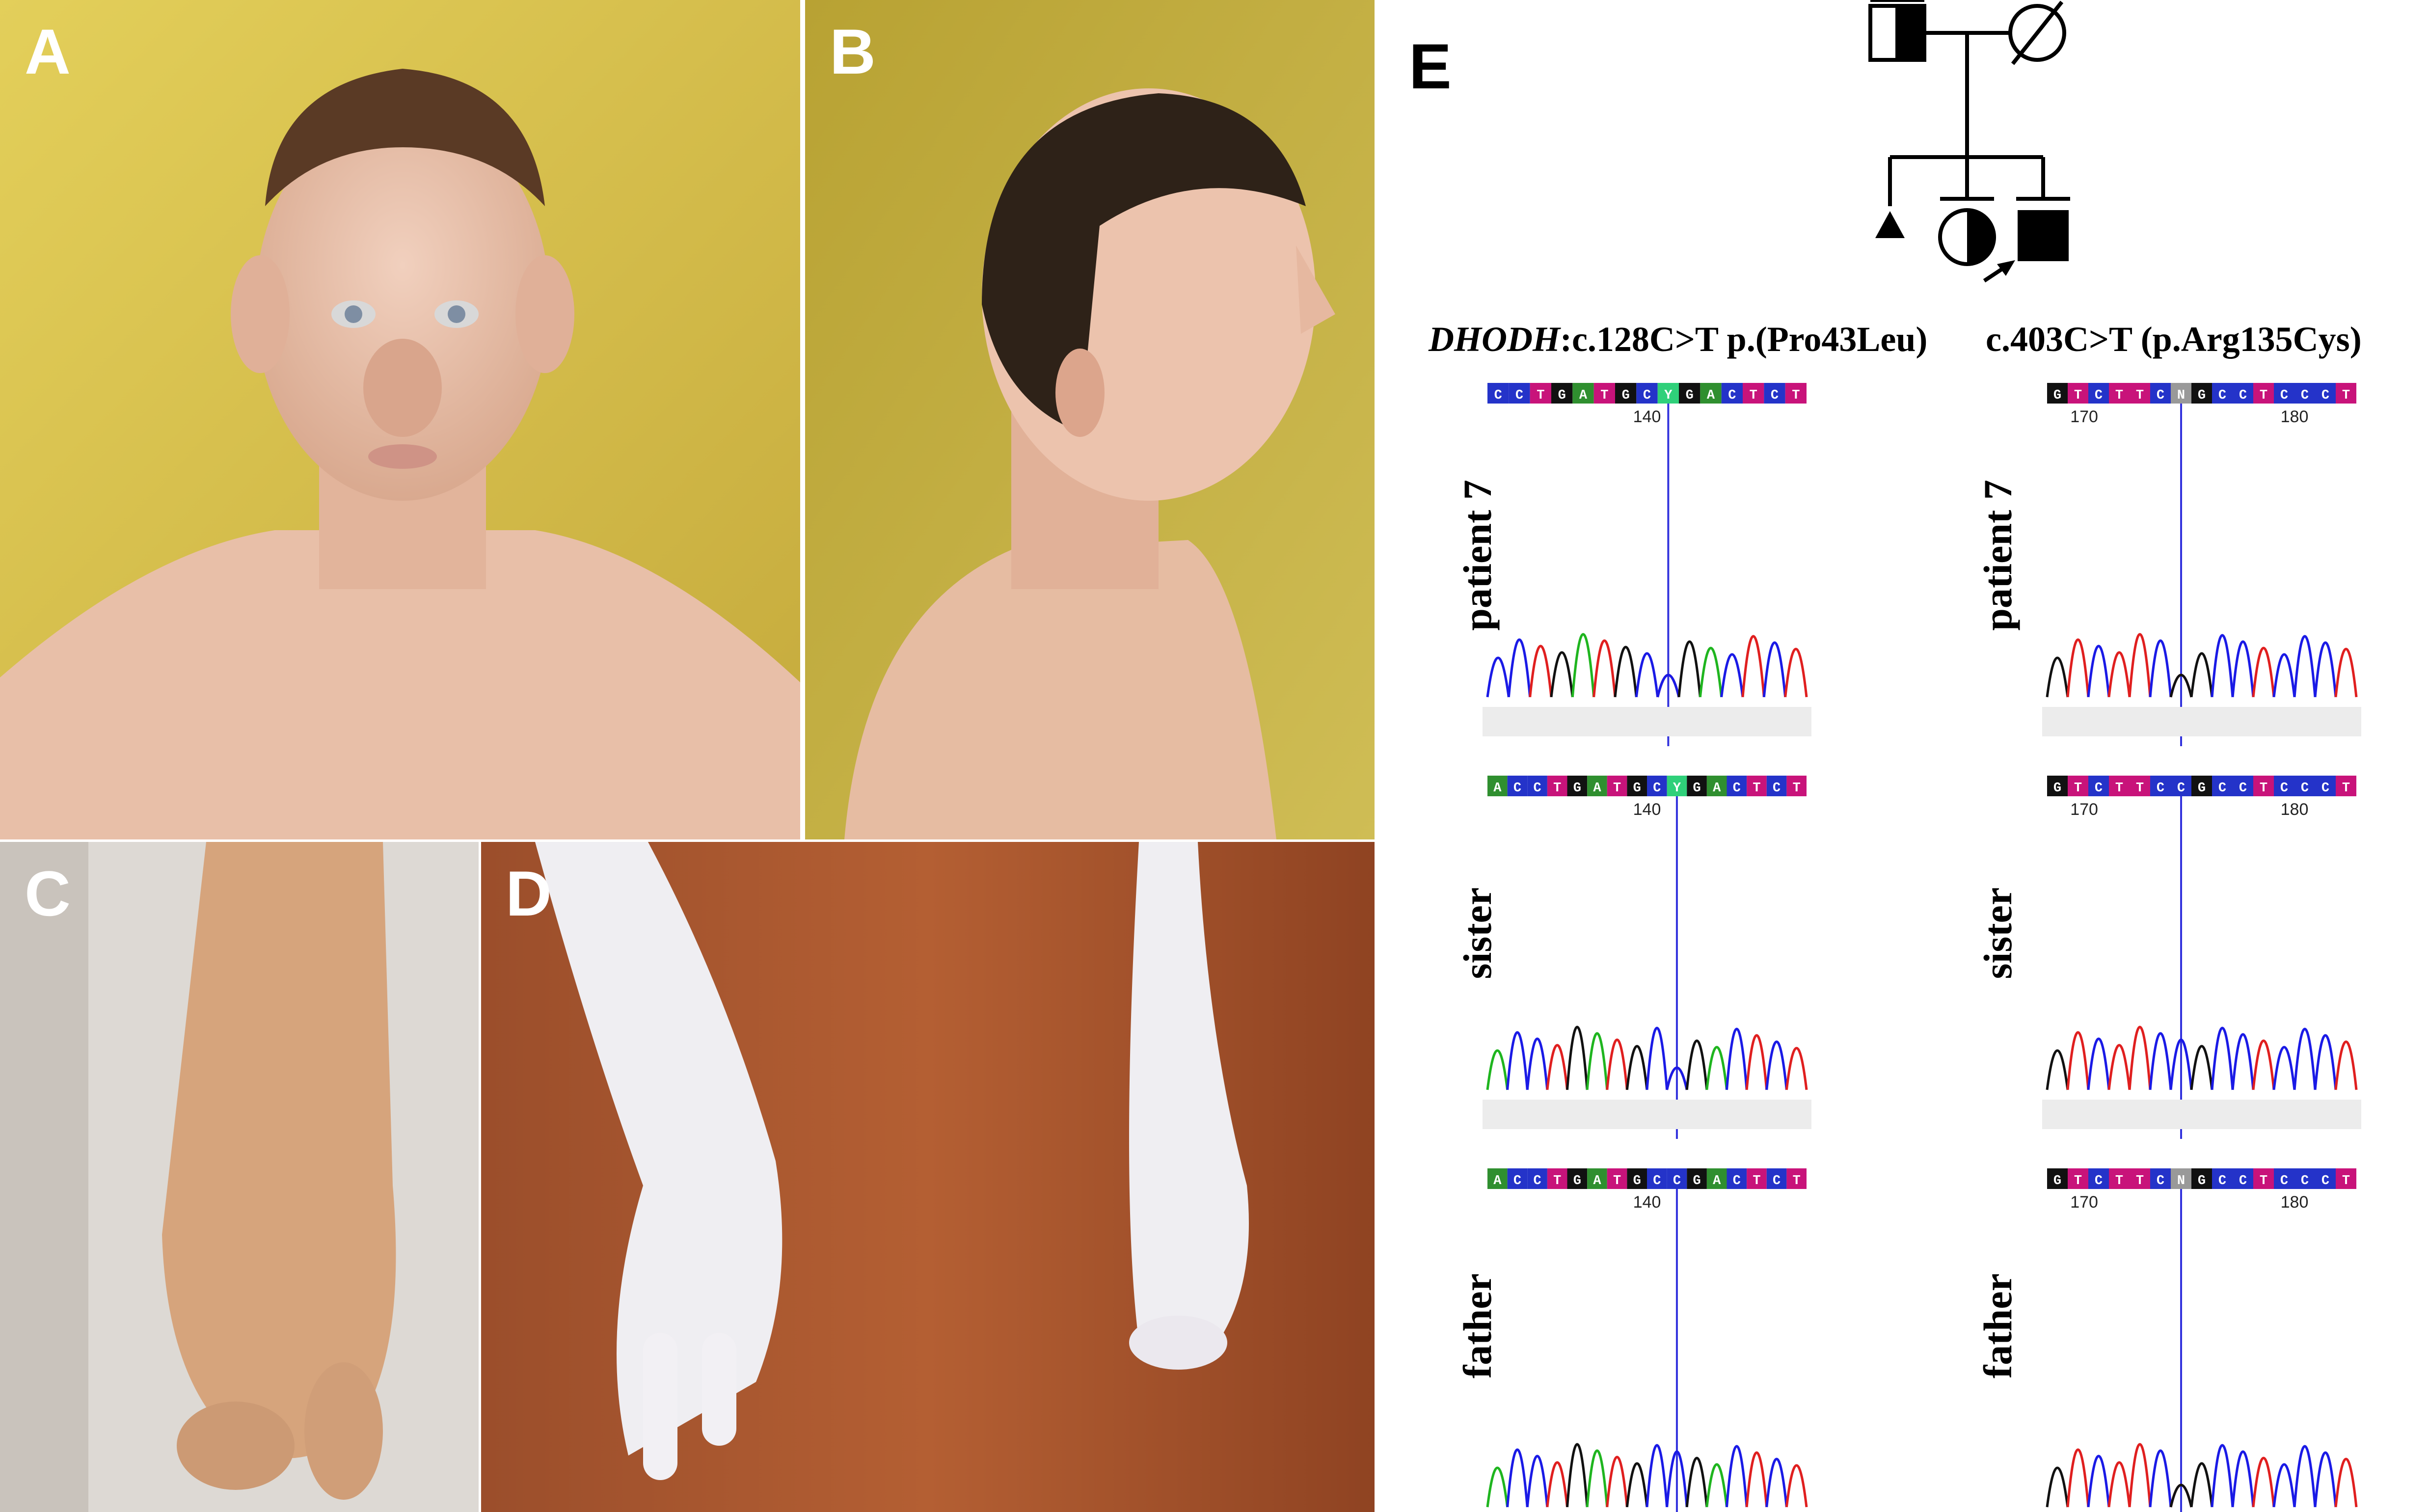 This screenshot has width=2429, height=1512. I want to click on chromatogram-left-1-base-letter: A, so click(1597, 789).